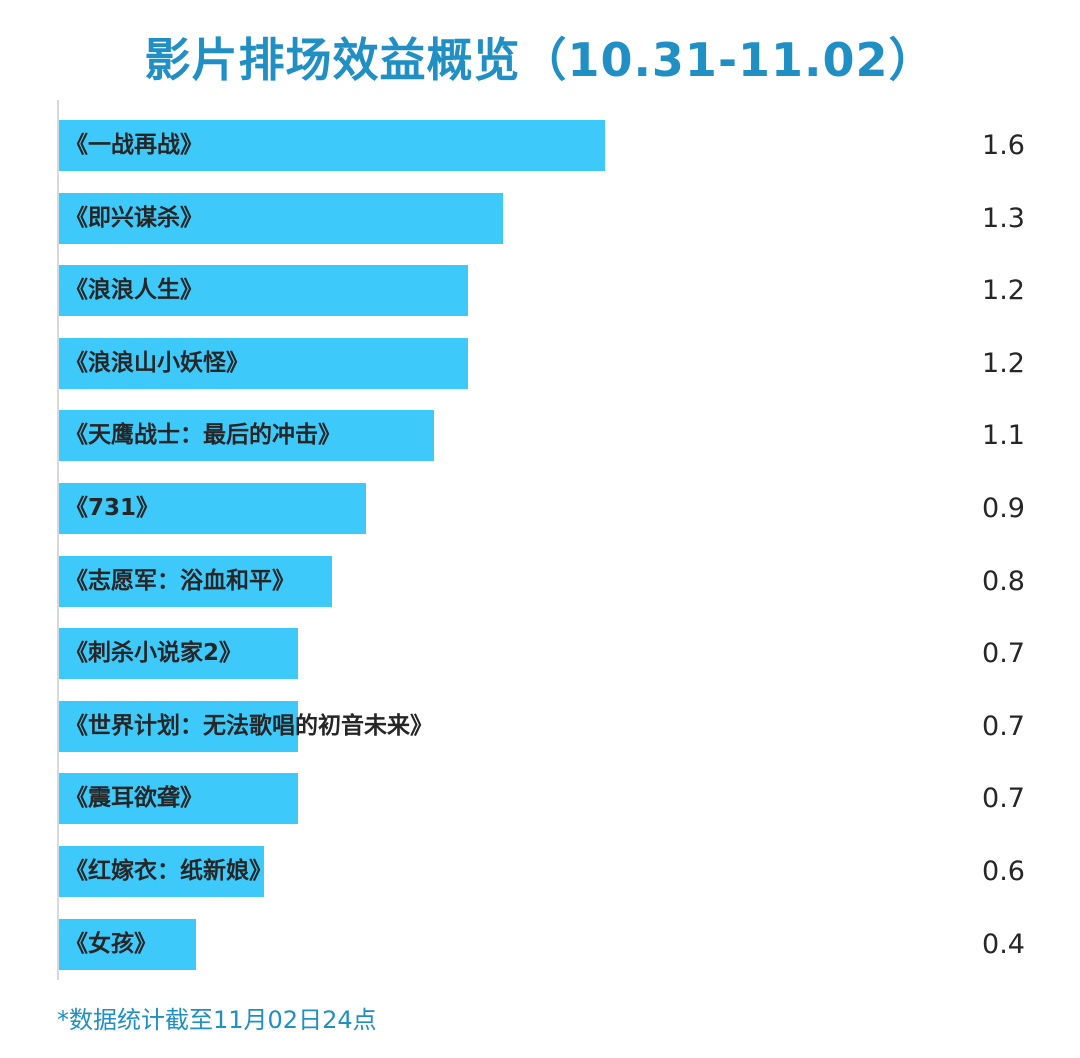 This screenshot has width=1080, height=1058. I want to click on bar-category-label: 《天鹰战士：最后的冲击》, so click(203, 435).